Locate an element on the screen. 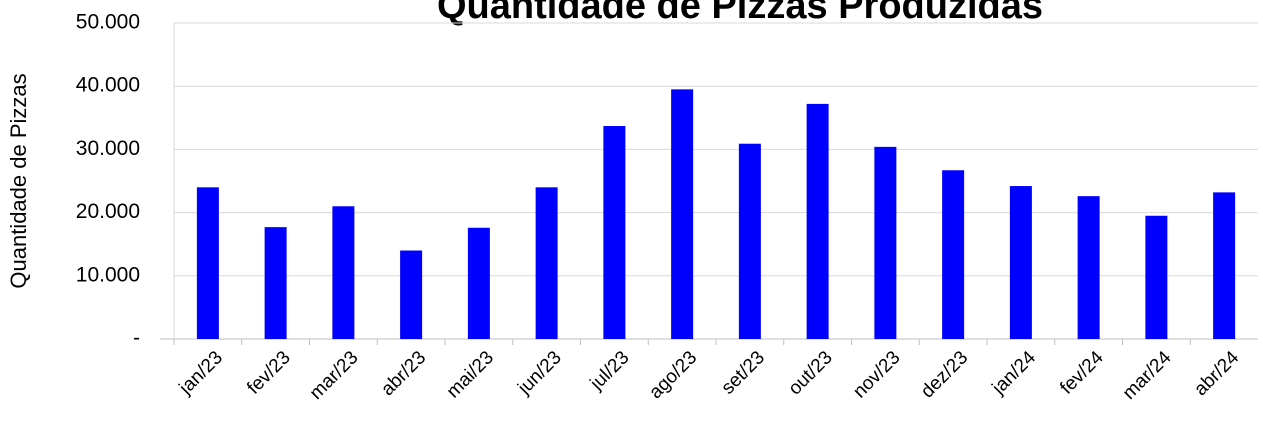  x-tick-label: dez/23 is located at coordinates (944, 374).